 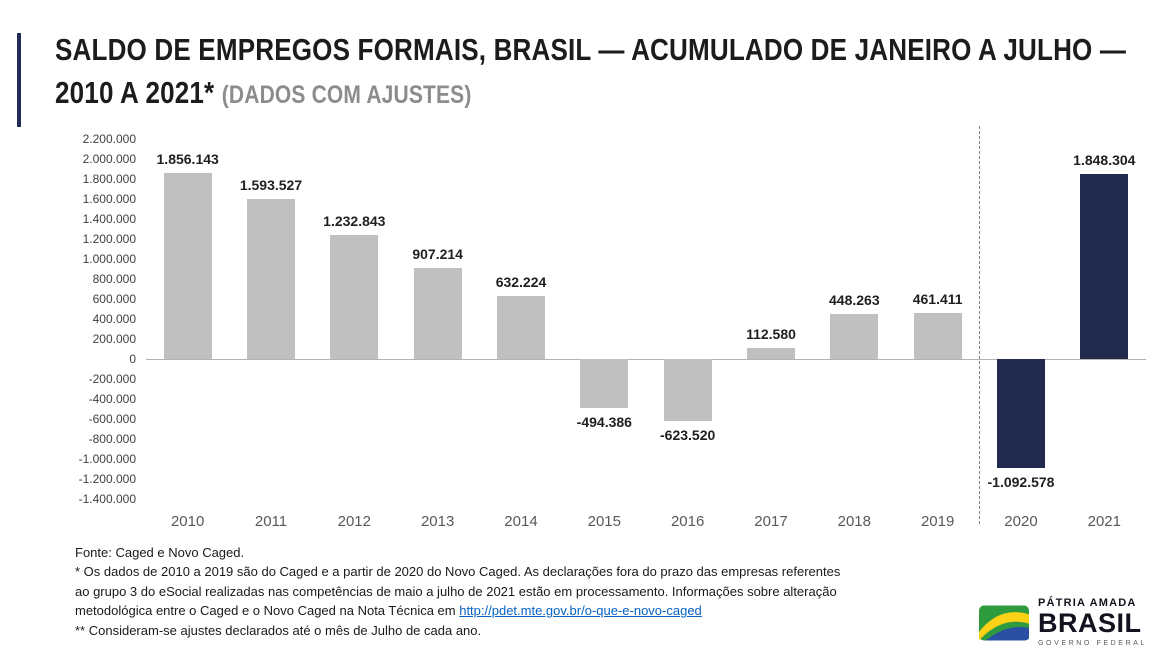 What do you see at coordinates (132, 358) in the screenshot?
I see `y-tick-label: 0` at bounding box center [132, 358].